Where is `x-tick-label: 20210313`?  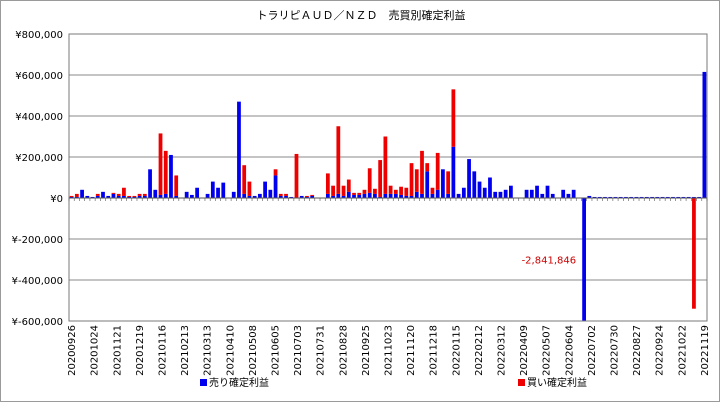 x-tick-label: 20210313 is located at coordinates (208, 350).